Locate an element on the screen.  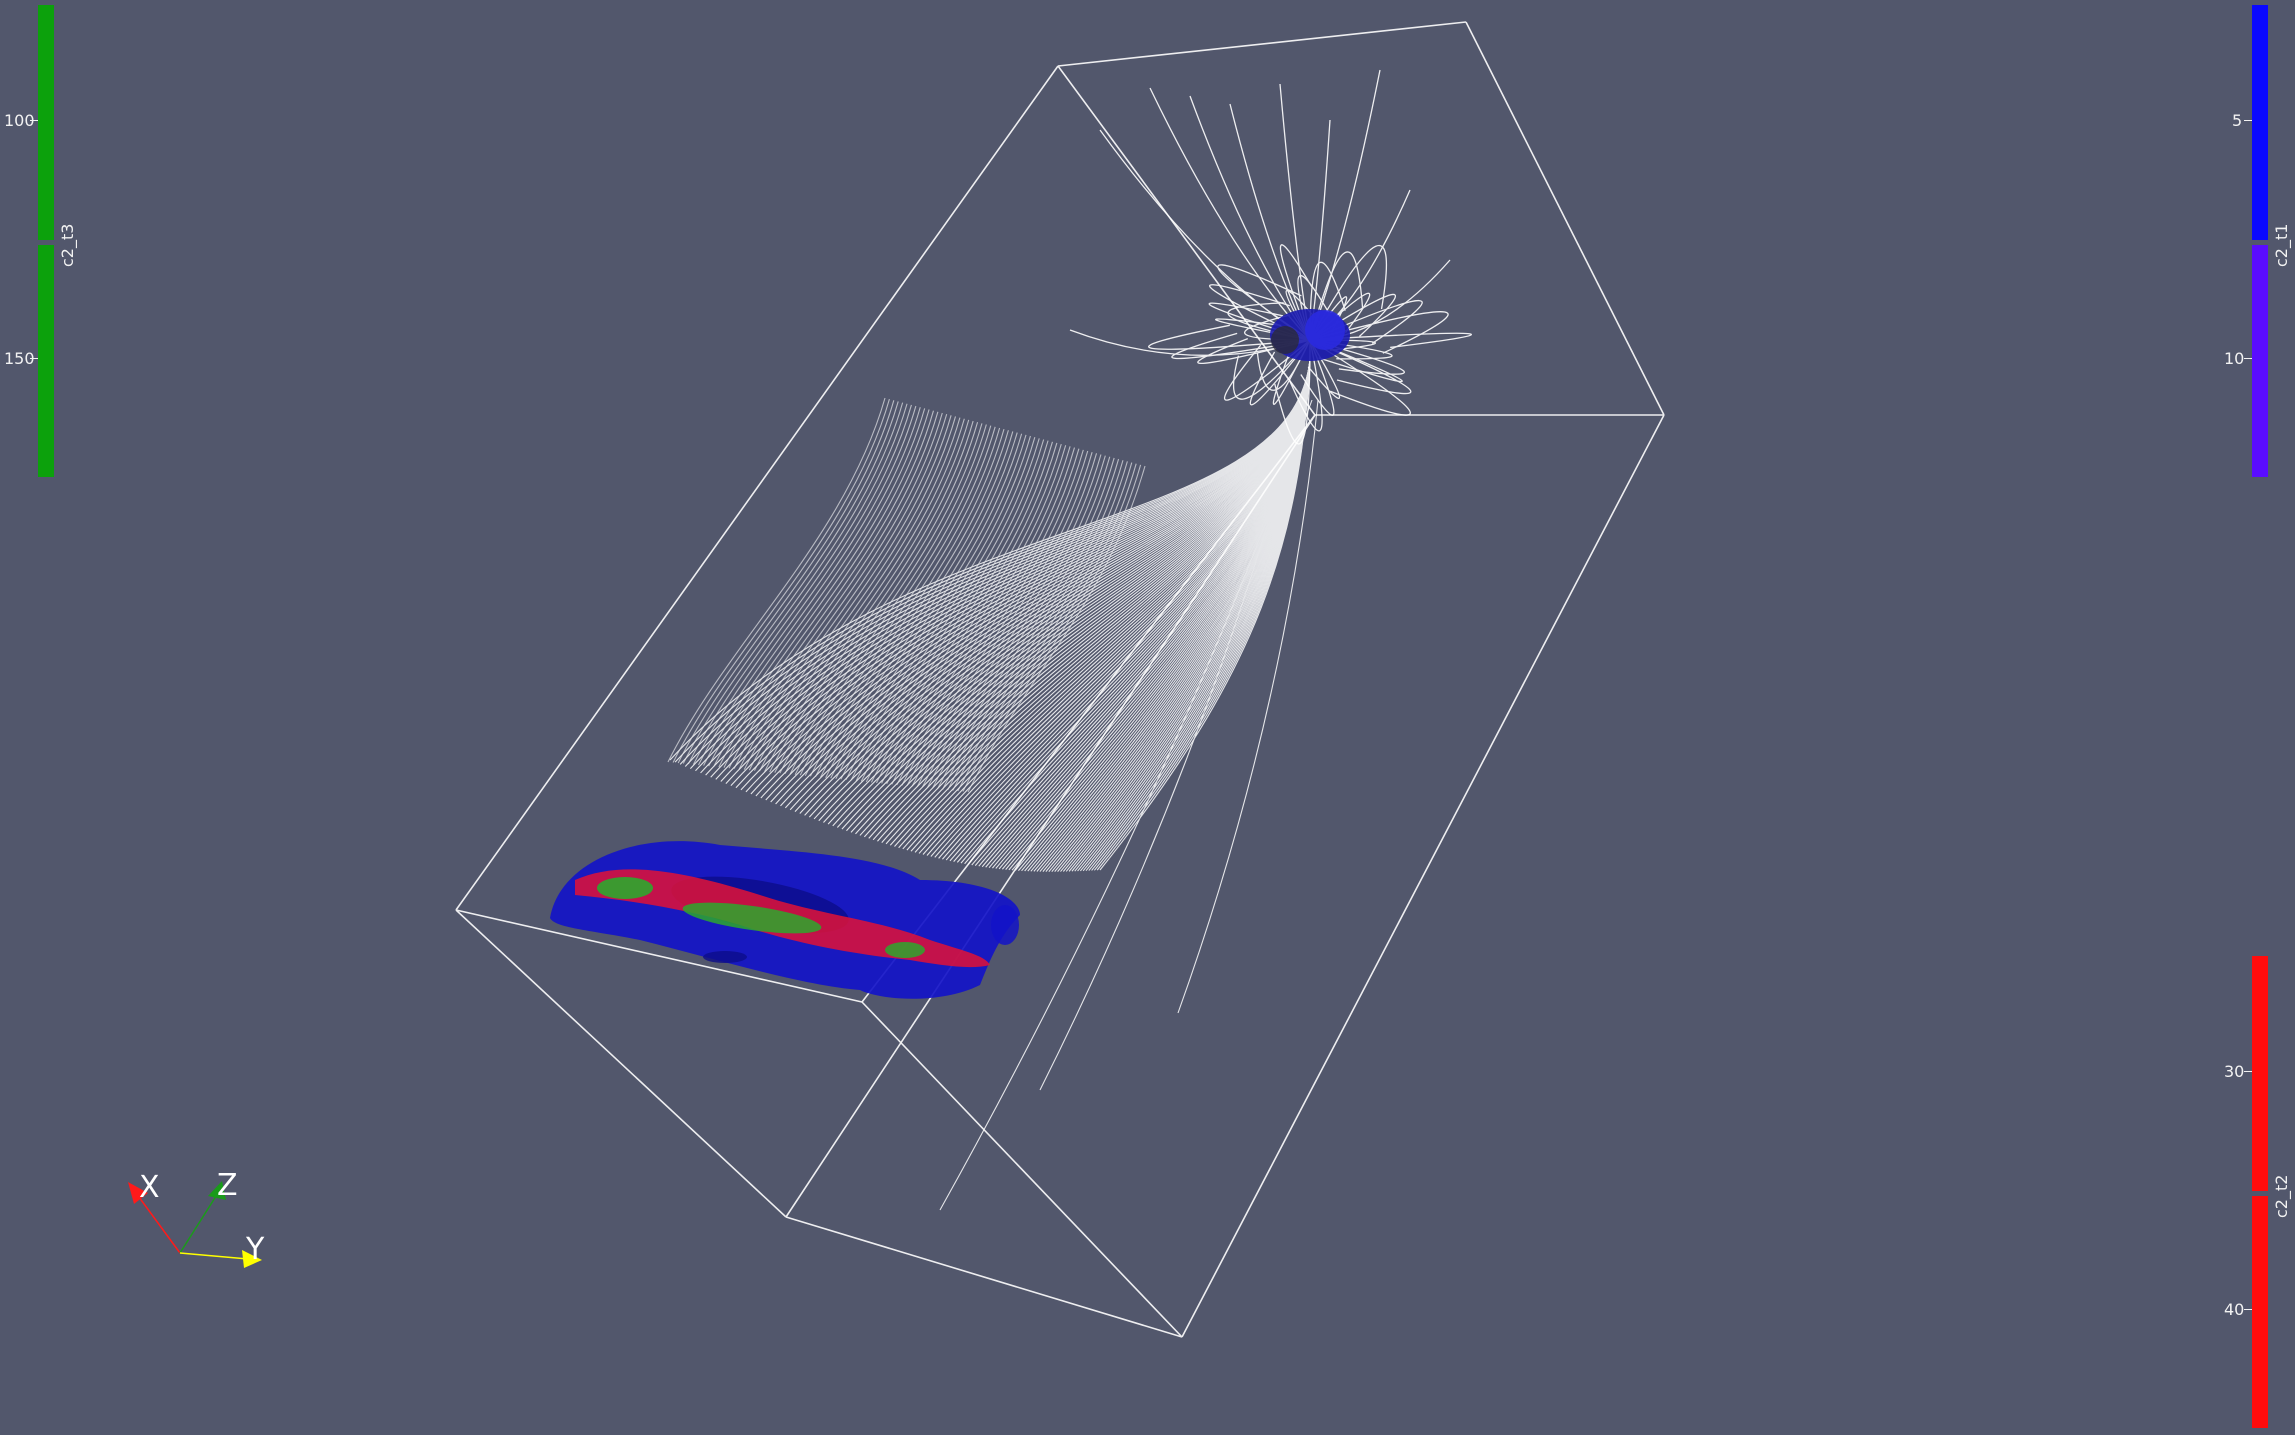
x-axis-arrow-icon is located at coordinates (138, 1193).